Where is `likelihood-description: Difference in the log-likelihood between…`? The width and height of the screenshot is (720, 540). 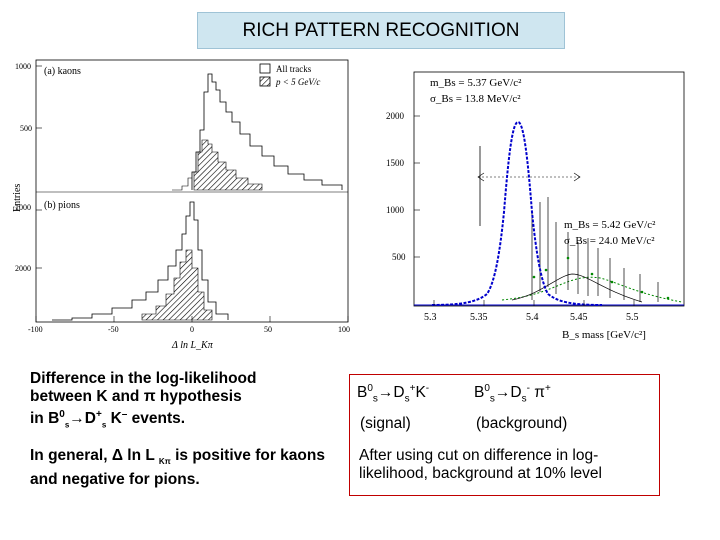
likelihood-description: Difference in the log-likelihood between… is located at coordinates (185, 429).